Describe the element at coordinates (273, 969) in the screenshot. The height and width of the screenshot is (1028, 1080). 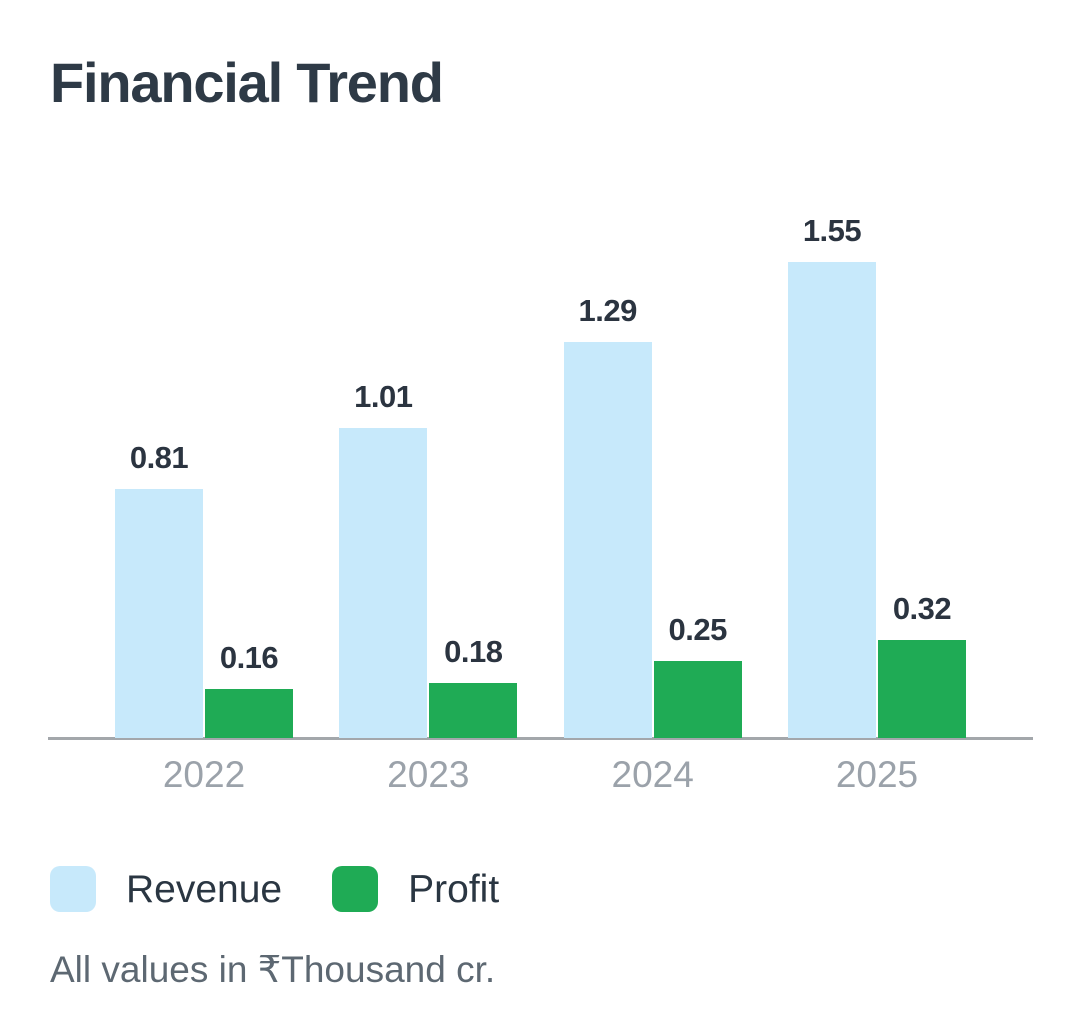
I see `units-note: All values in ₹Thousand cr.` at that location.